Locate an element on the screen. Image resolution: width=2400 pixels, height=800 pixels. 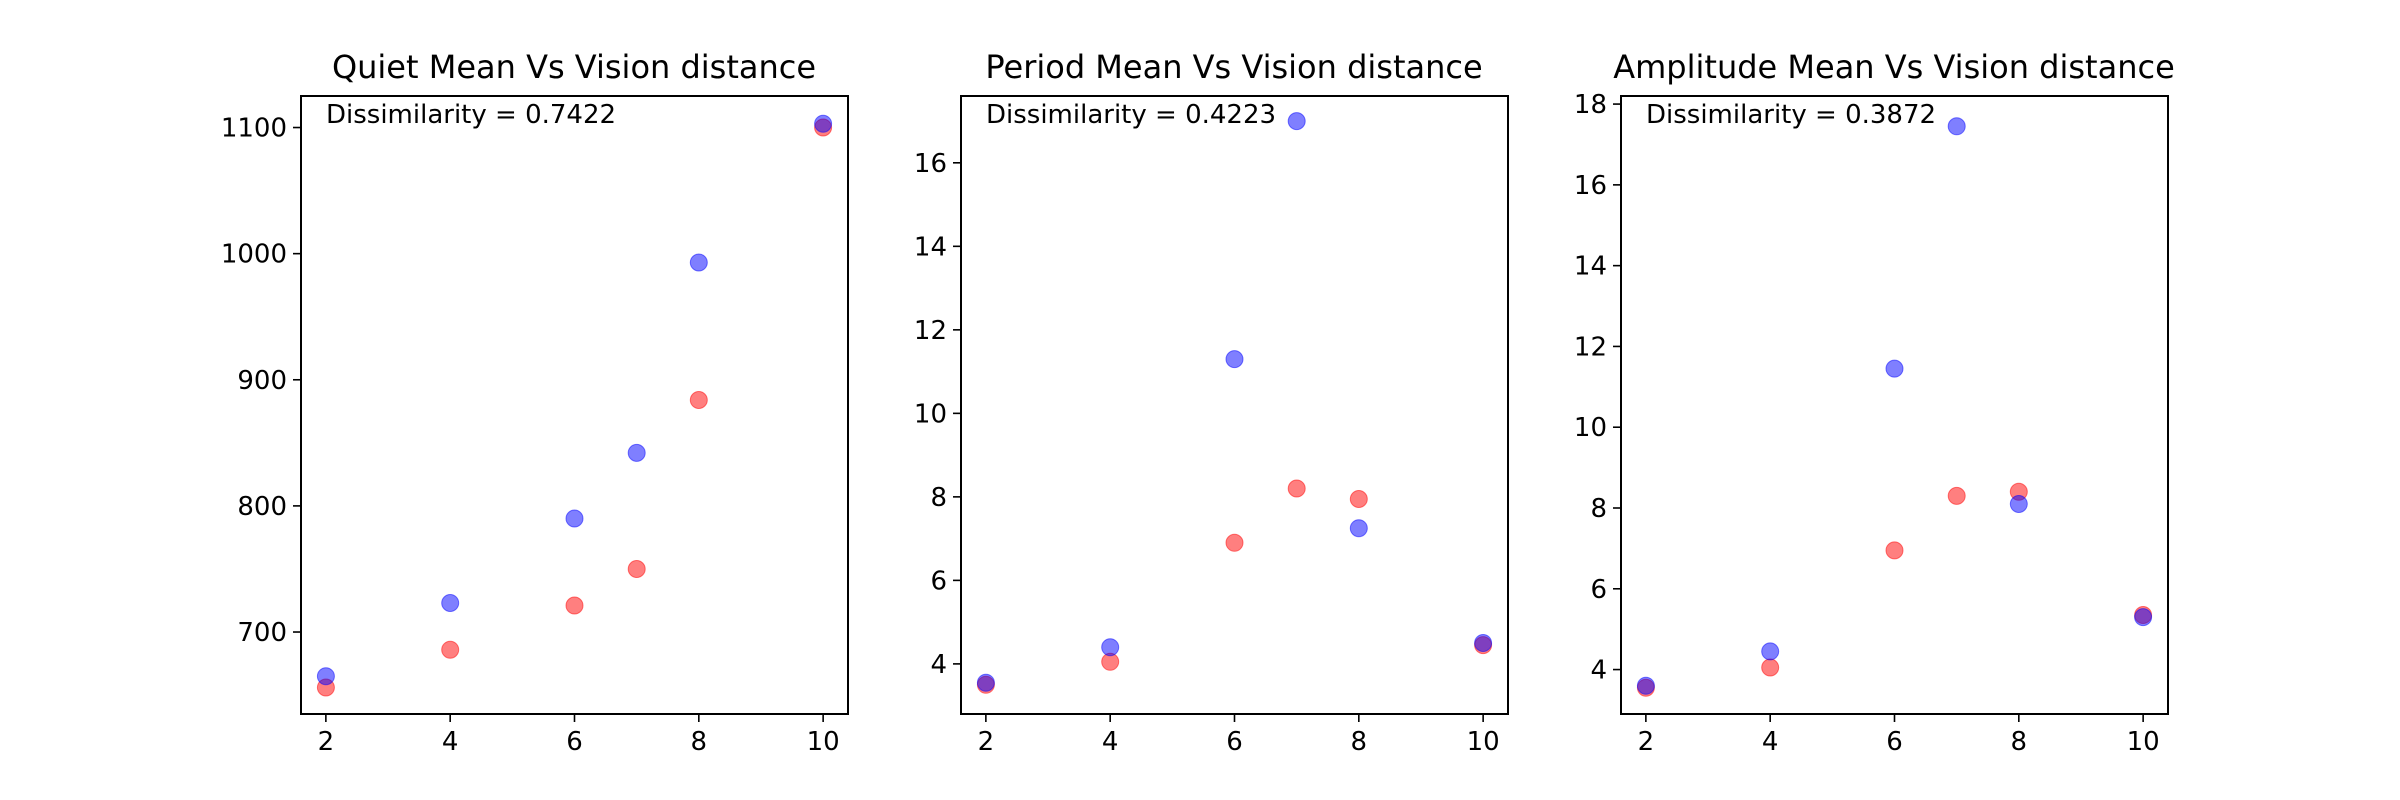
y-tick-label: 900 is located at coordinates (262, 381).